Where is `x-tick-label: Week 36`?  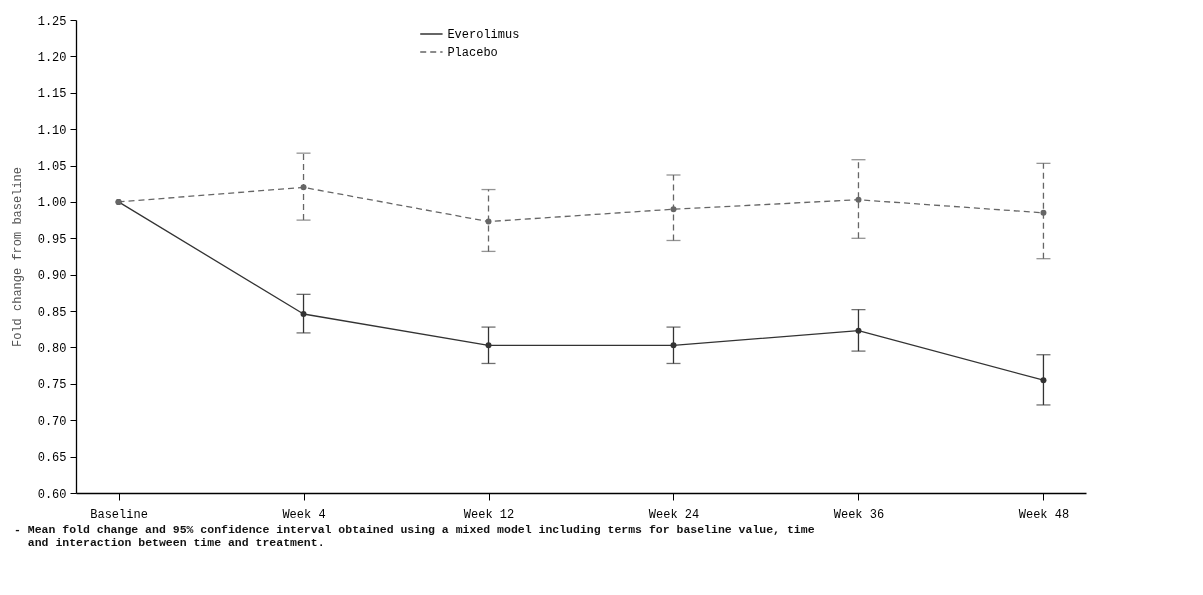 x-tick-label: Week 36 is located at coordinates (859, 514).